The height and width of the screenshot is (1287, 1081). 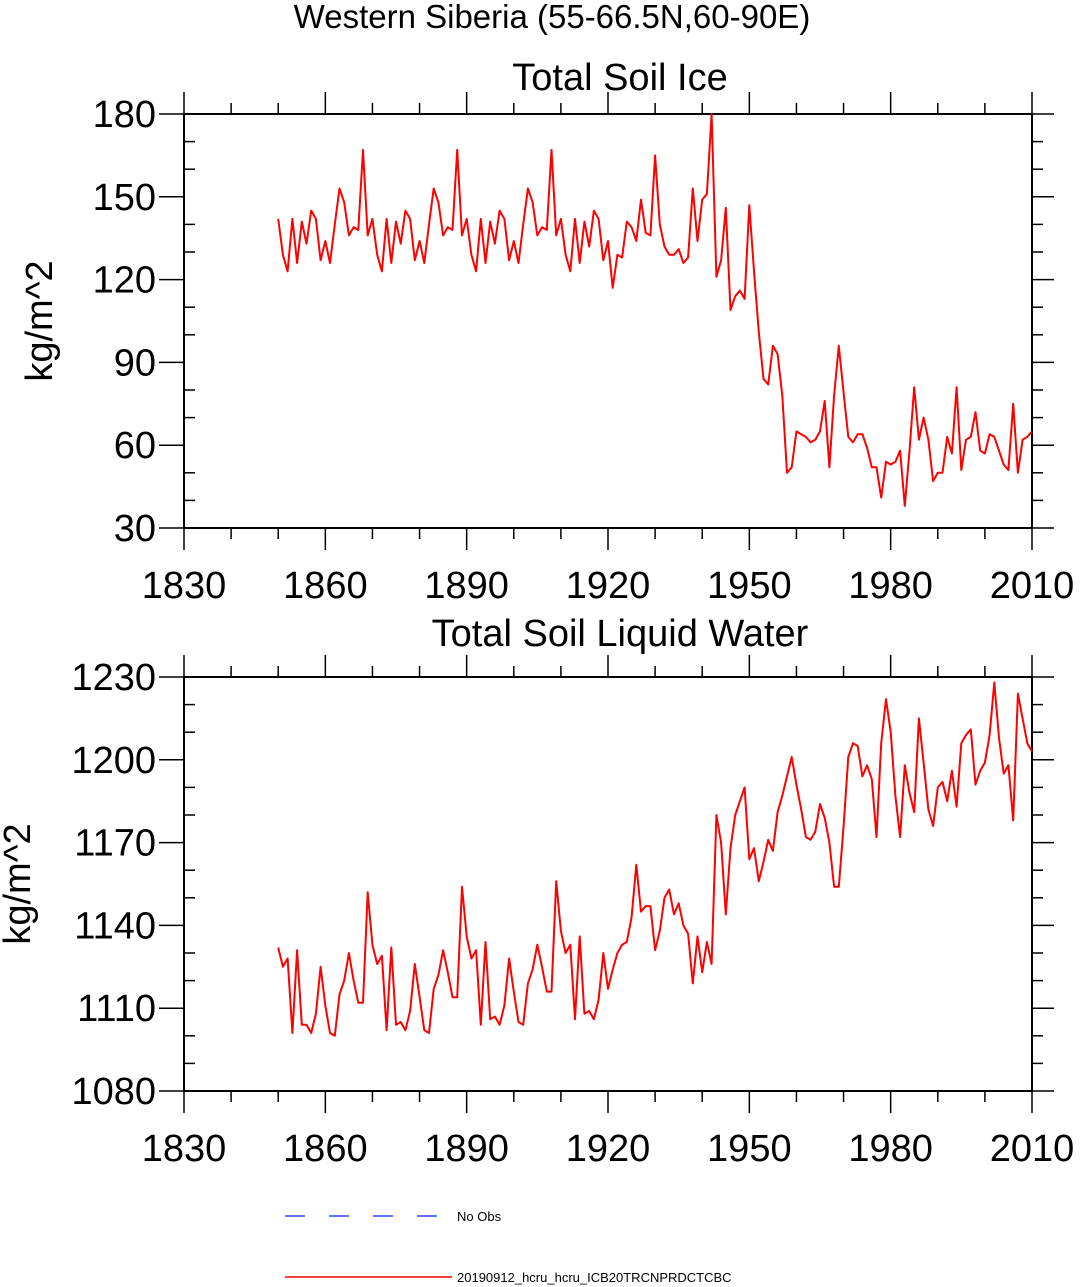 I want to click on figure-title: Western Siberia (55-66.5N,60-90E), so click(x=552, y=17).